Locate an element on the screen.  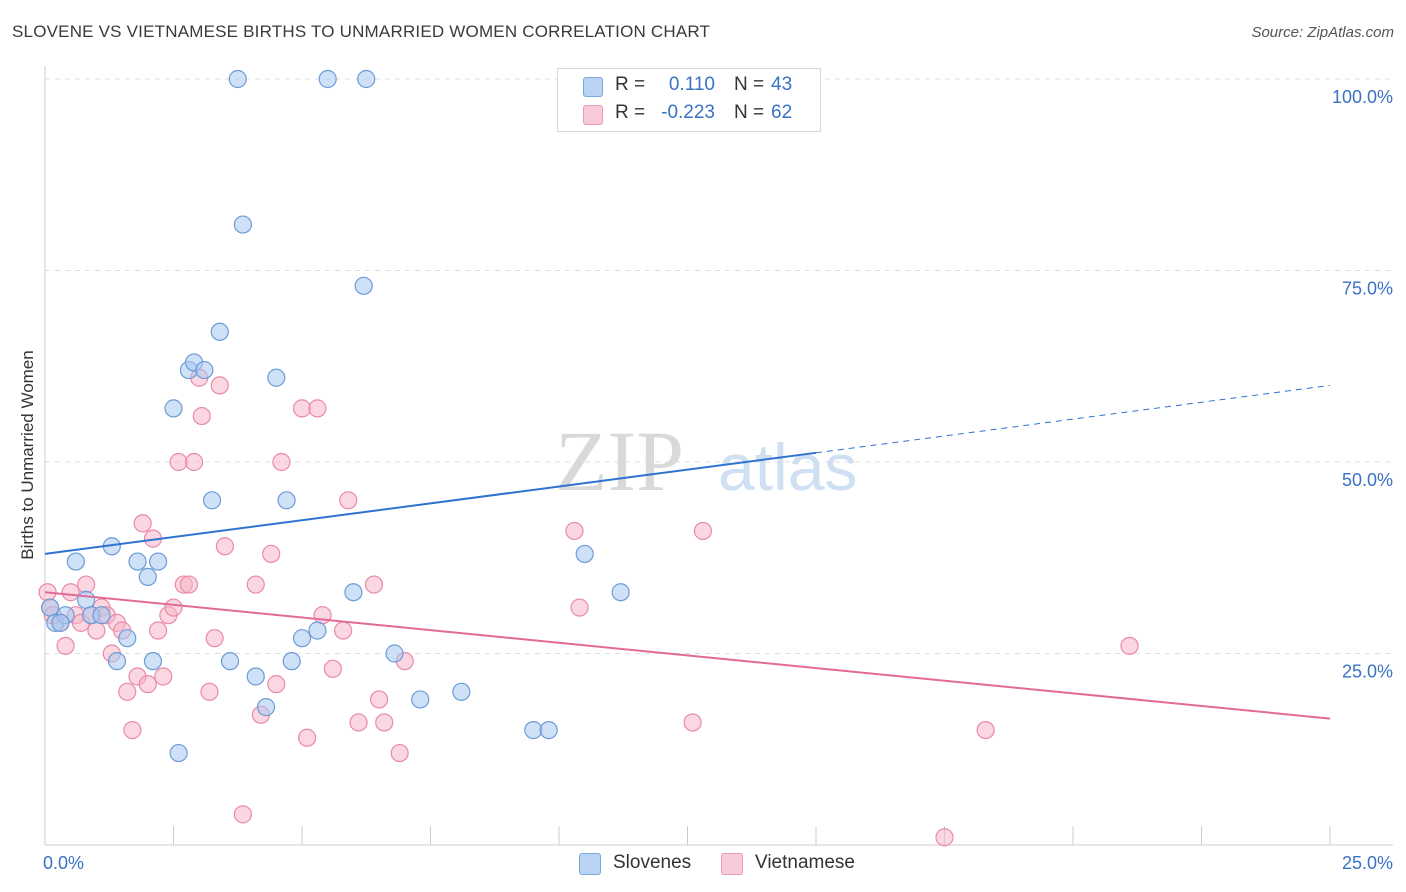
r-value: -0.223 is located at coordinates (688, 112).